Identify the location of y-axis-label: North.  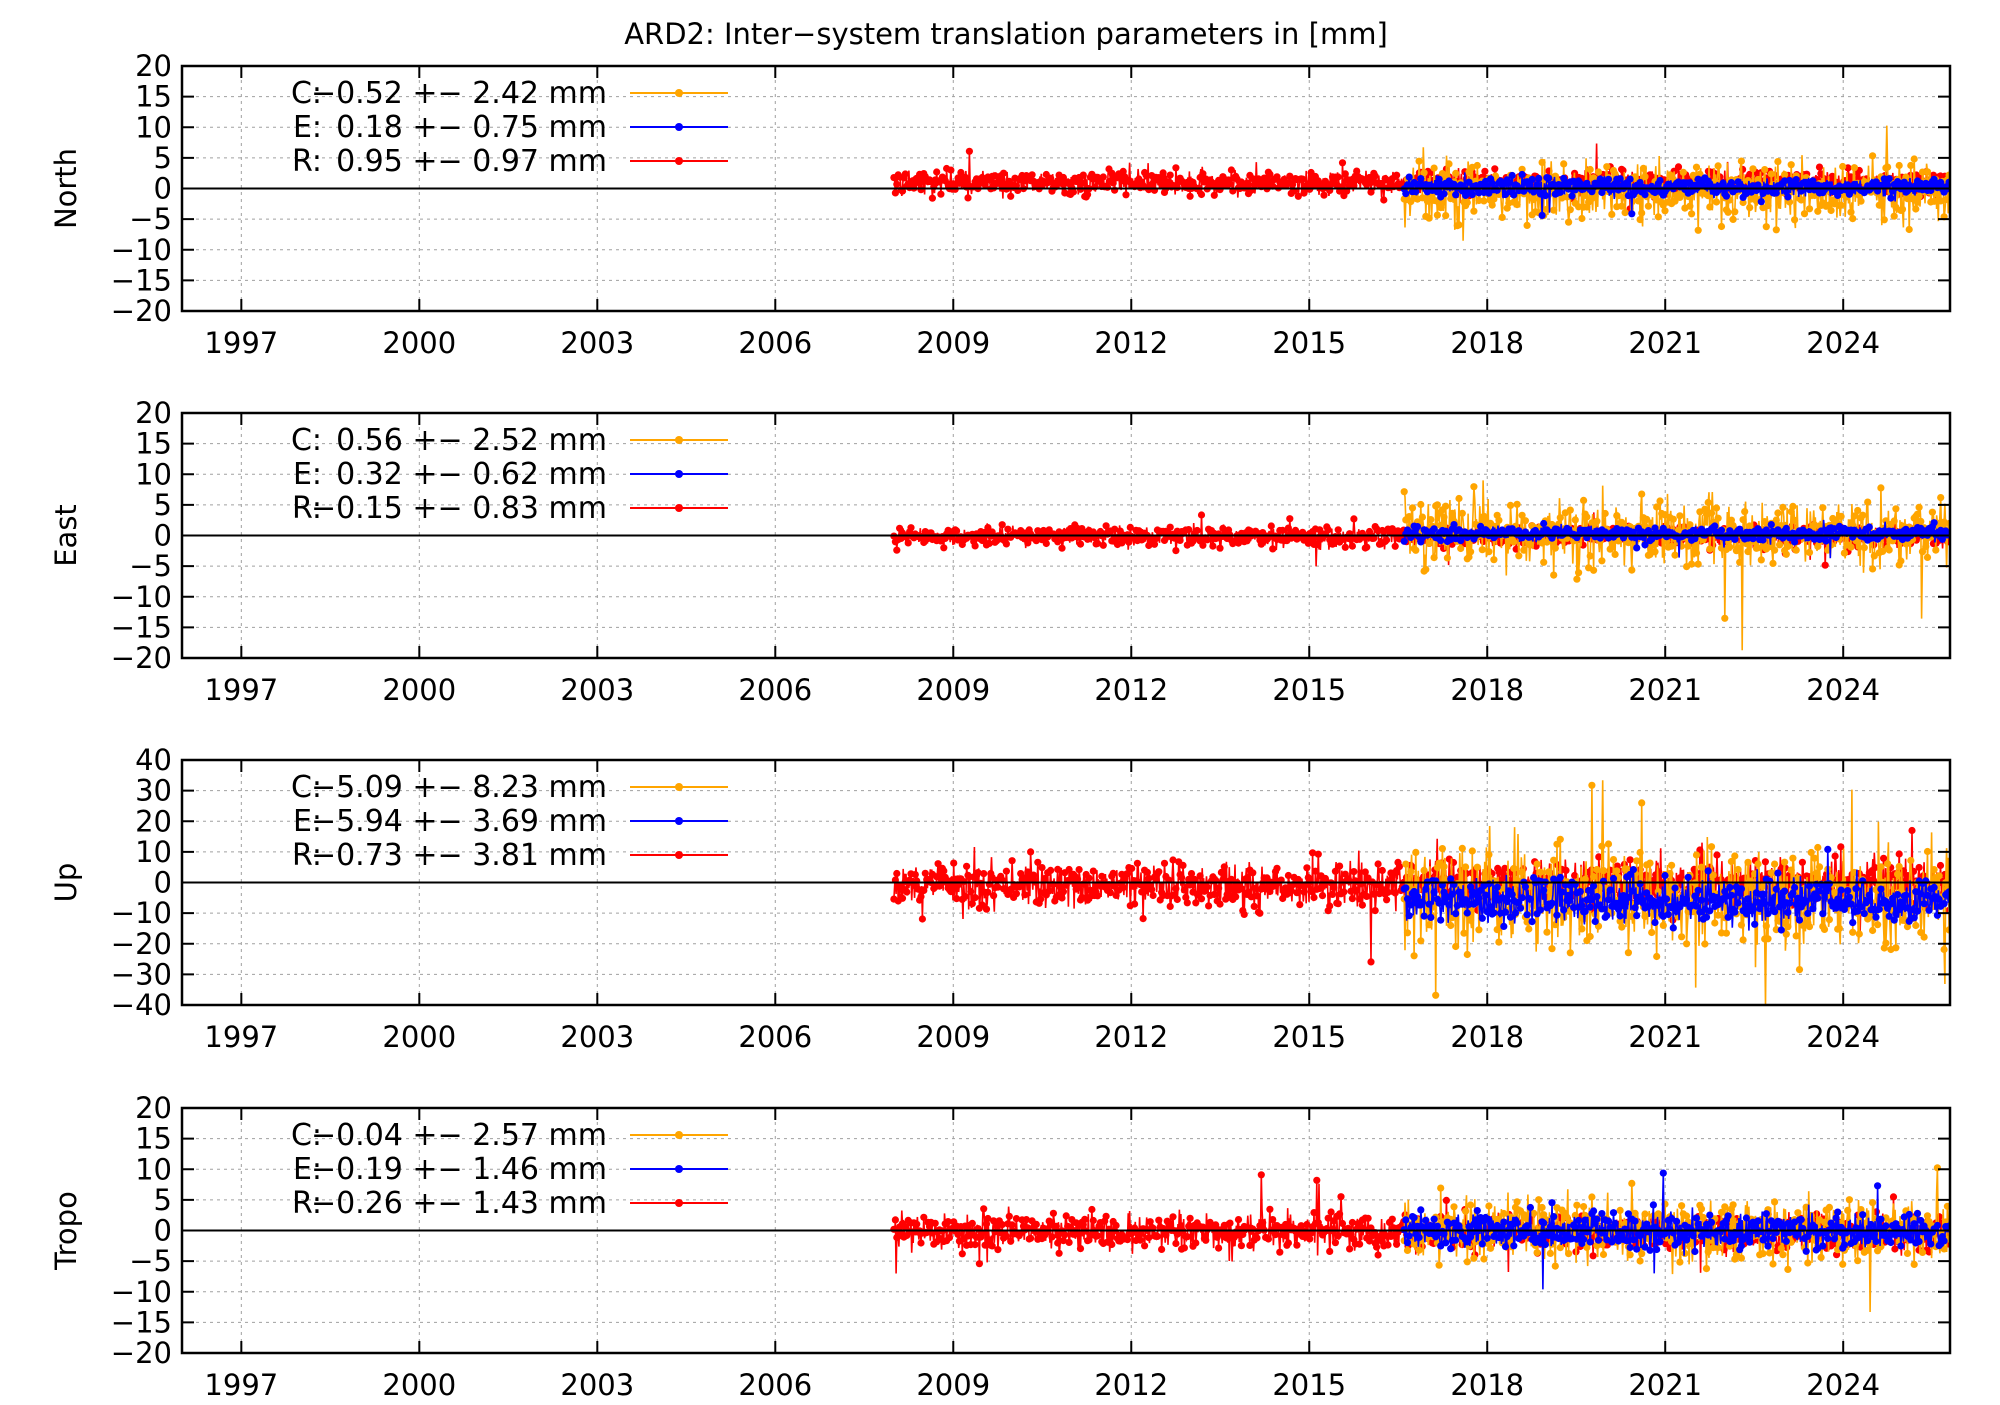
(66, 188).